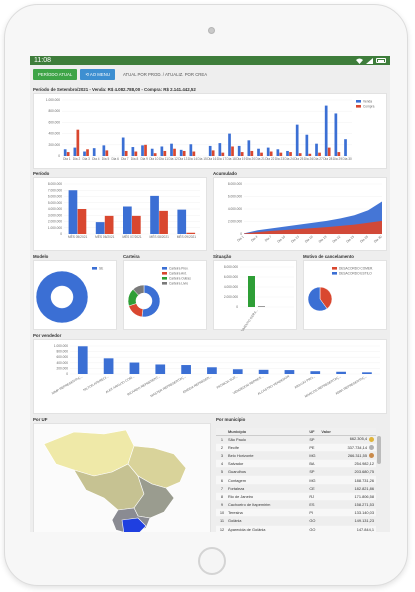 This screenshot has height=592, width=415. Describe the element at coordinates (296, 456) in the screenshot. I see `table-row: 3 Belo Horizonte MG 266.311,55` at that location.